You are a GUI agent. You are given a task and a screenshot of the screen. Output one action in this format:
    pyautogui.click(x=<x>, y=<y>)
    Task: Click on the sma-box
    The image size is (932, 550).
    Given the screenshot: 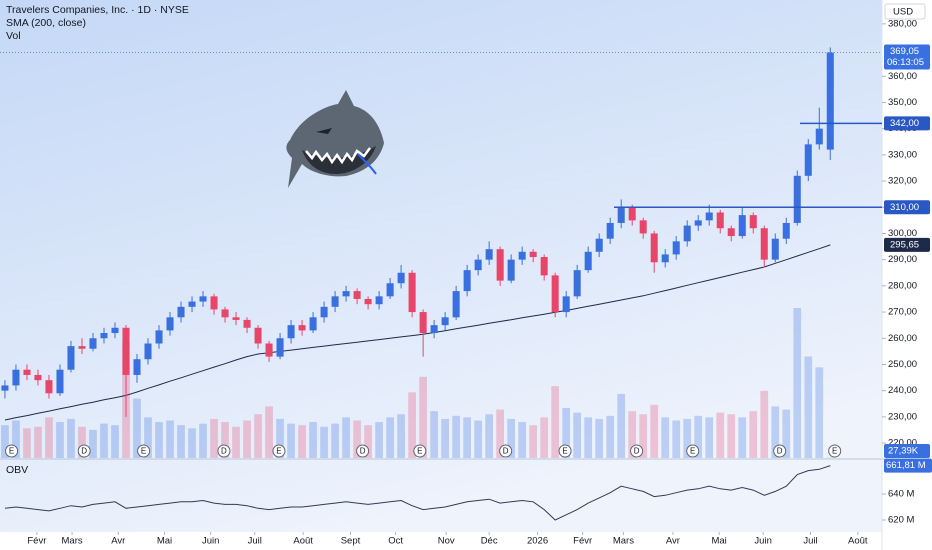 What is the action you would take?
    pyautogui.click(x=907, y=244)
    